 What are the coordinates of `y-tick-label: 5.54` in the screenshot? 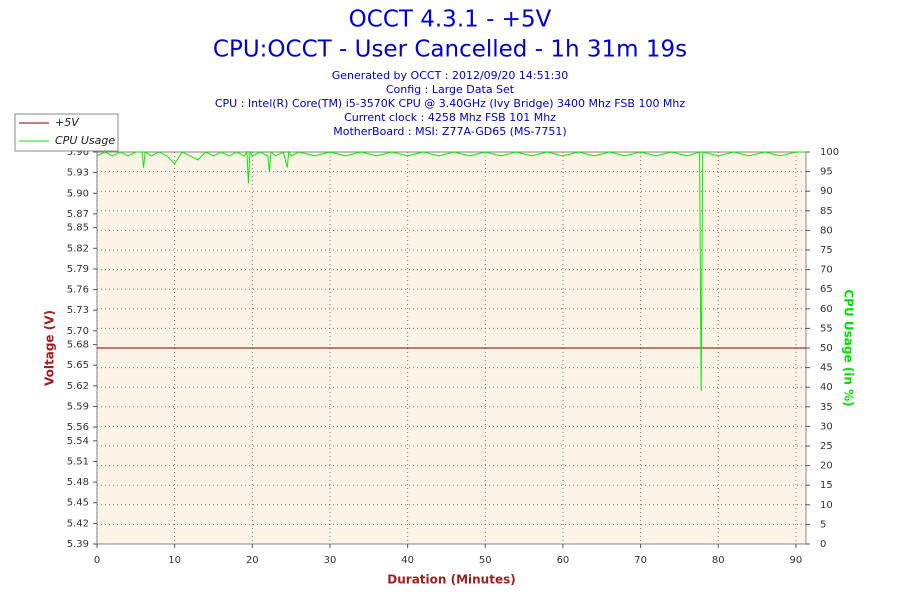 It's located at (78, 441).